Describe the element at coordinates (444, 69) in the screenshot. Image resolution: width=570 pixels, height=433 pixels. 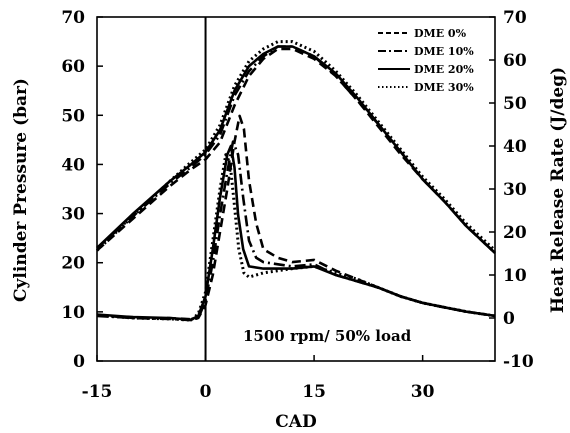
I see `legend-label: DME 20%` at that location.